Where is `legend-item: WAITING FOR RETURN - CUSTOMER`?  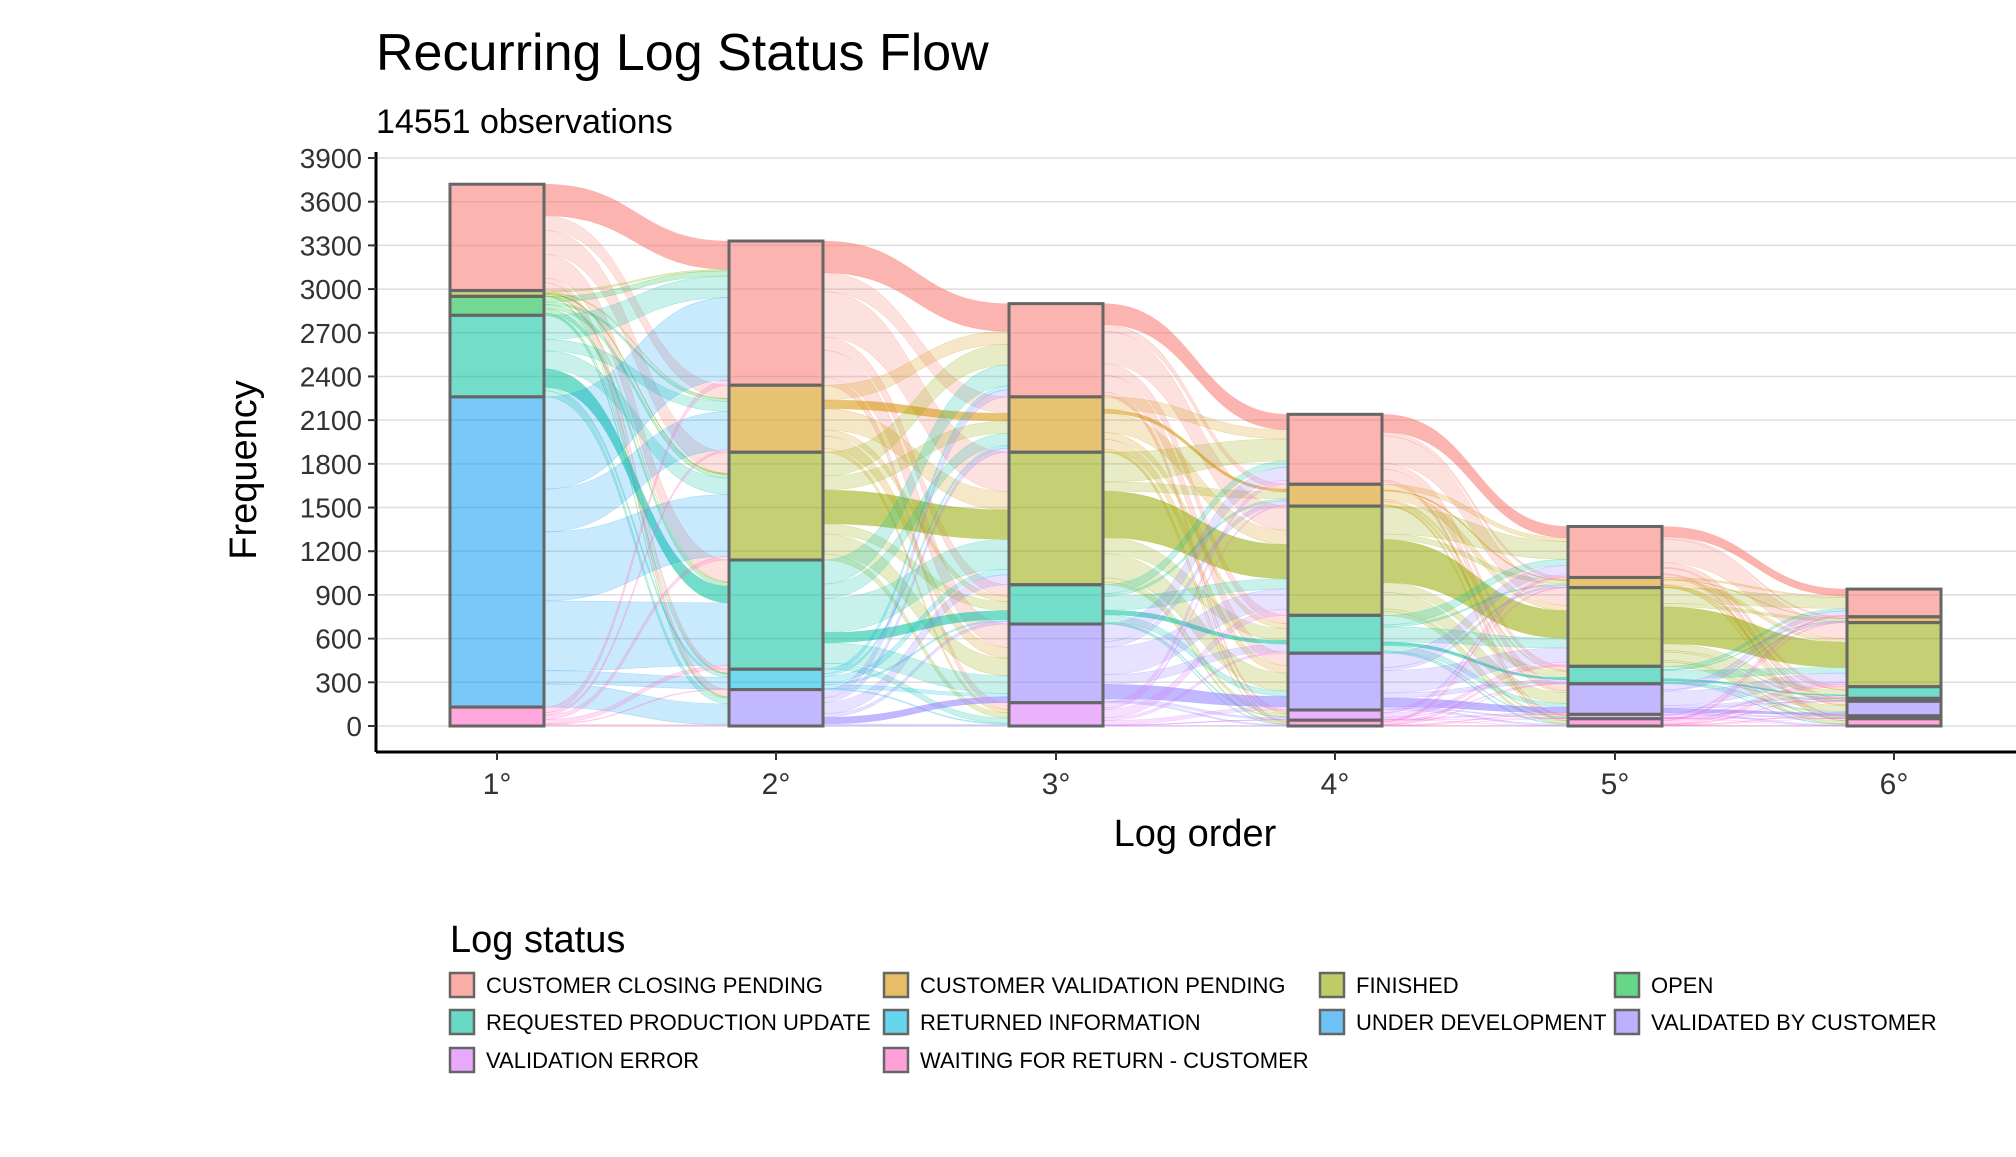 legend-item: WAITING FOR RETURN - CUSTOMER is located at coordinates (1096, 1060).